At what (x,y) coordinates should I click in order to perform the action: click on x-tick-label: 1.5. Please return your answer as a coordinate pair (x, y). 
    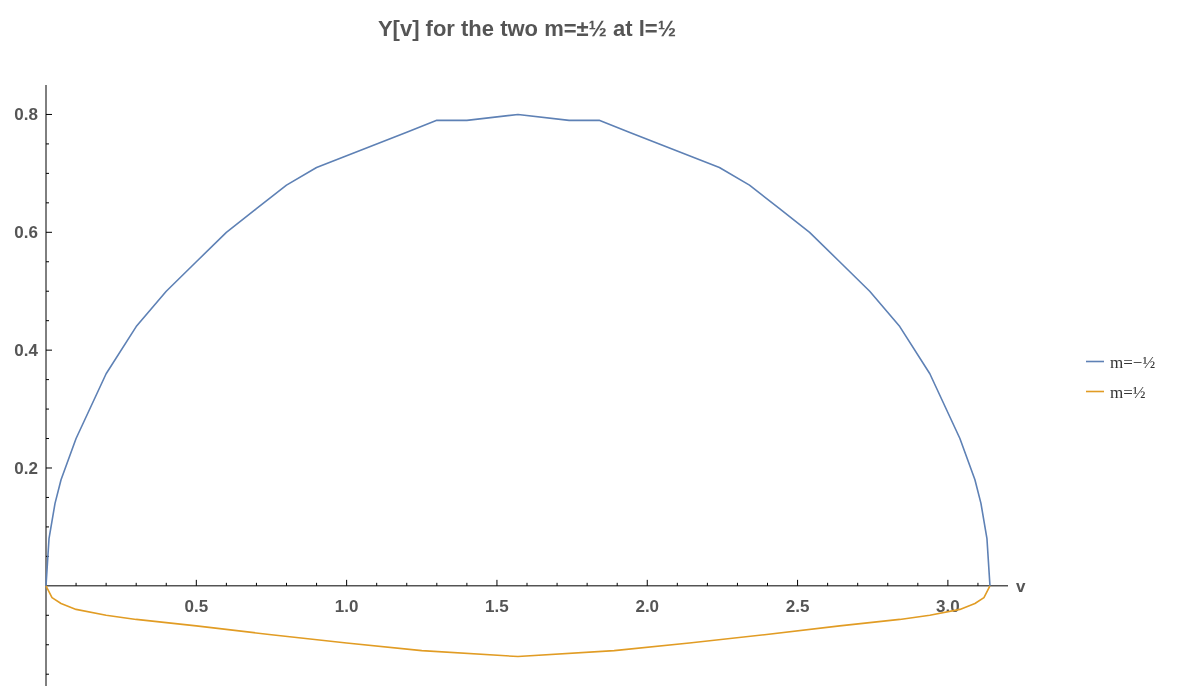
    Looking at the image, I should click on (497, 606).